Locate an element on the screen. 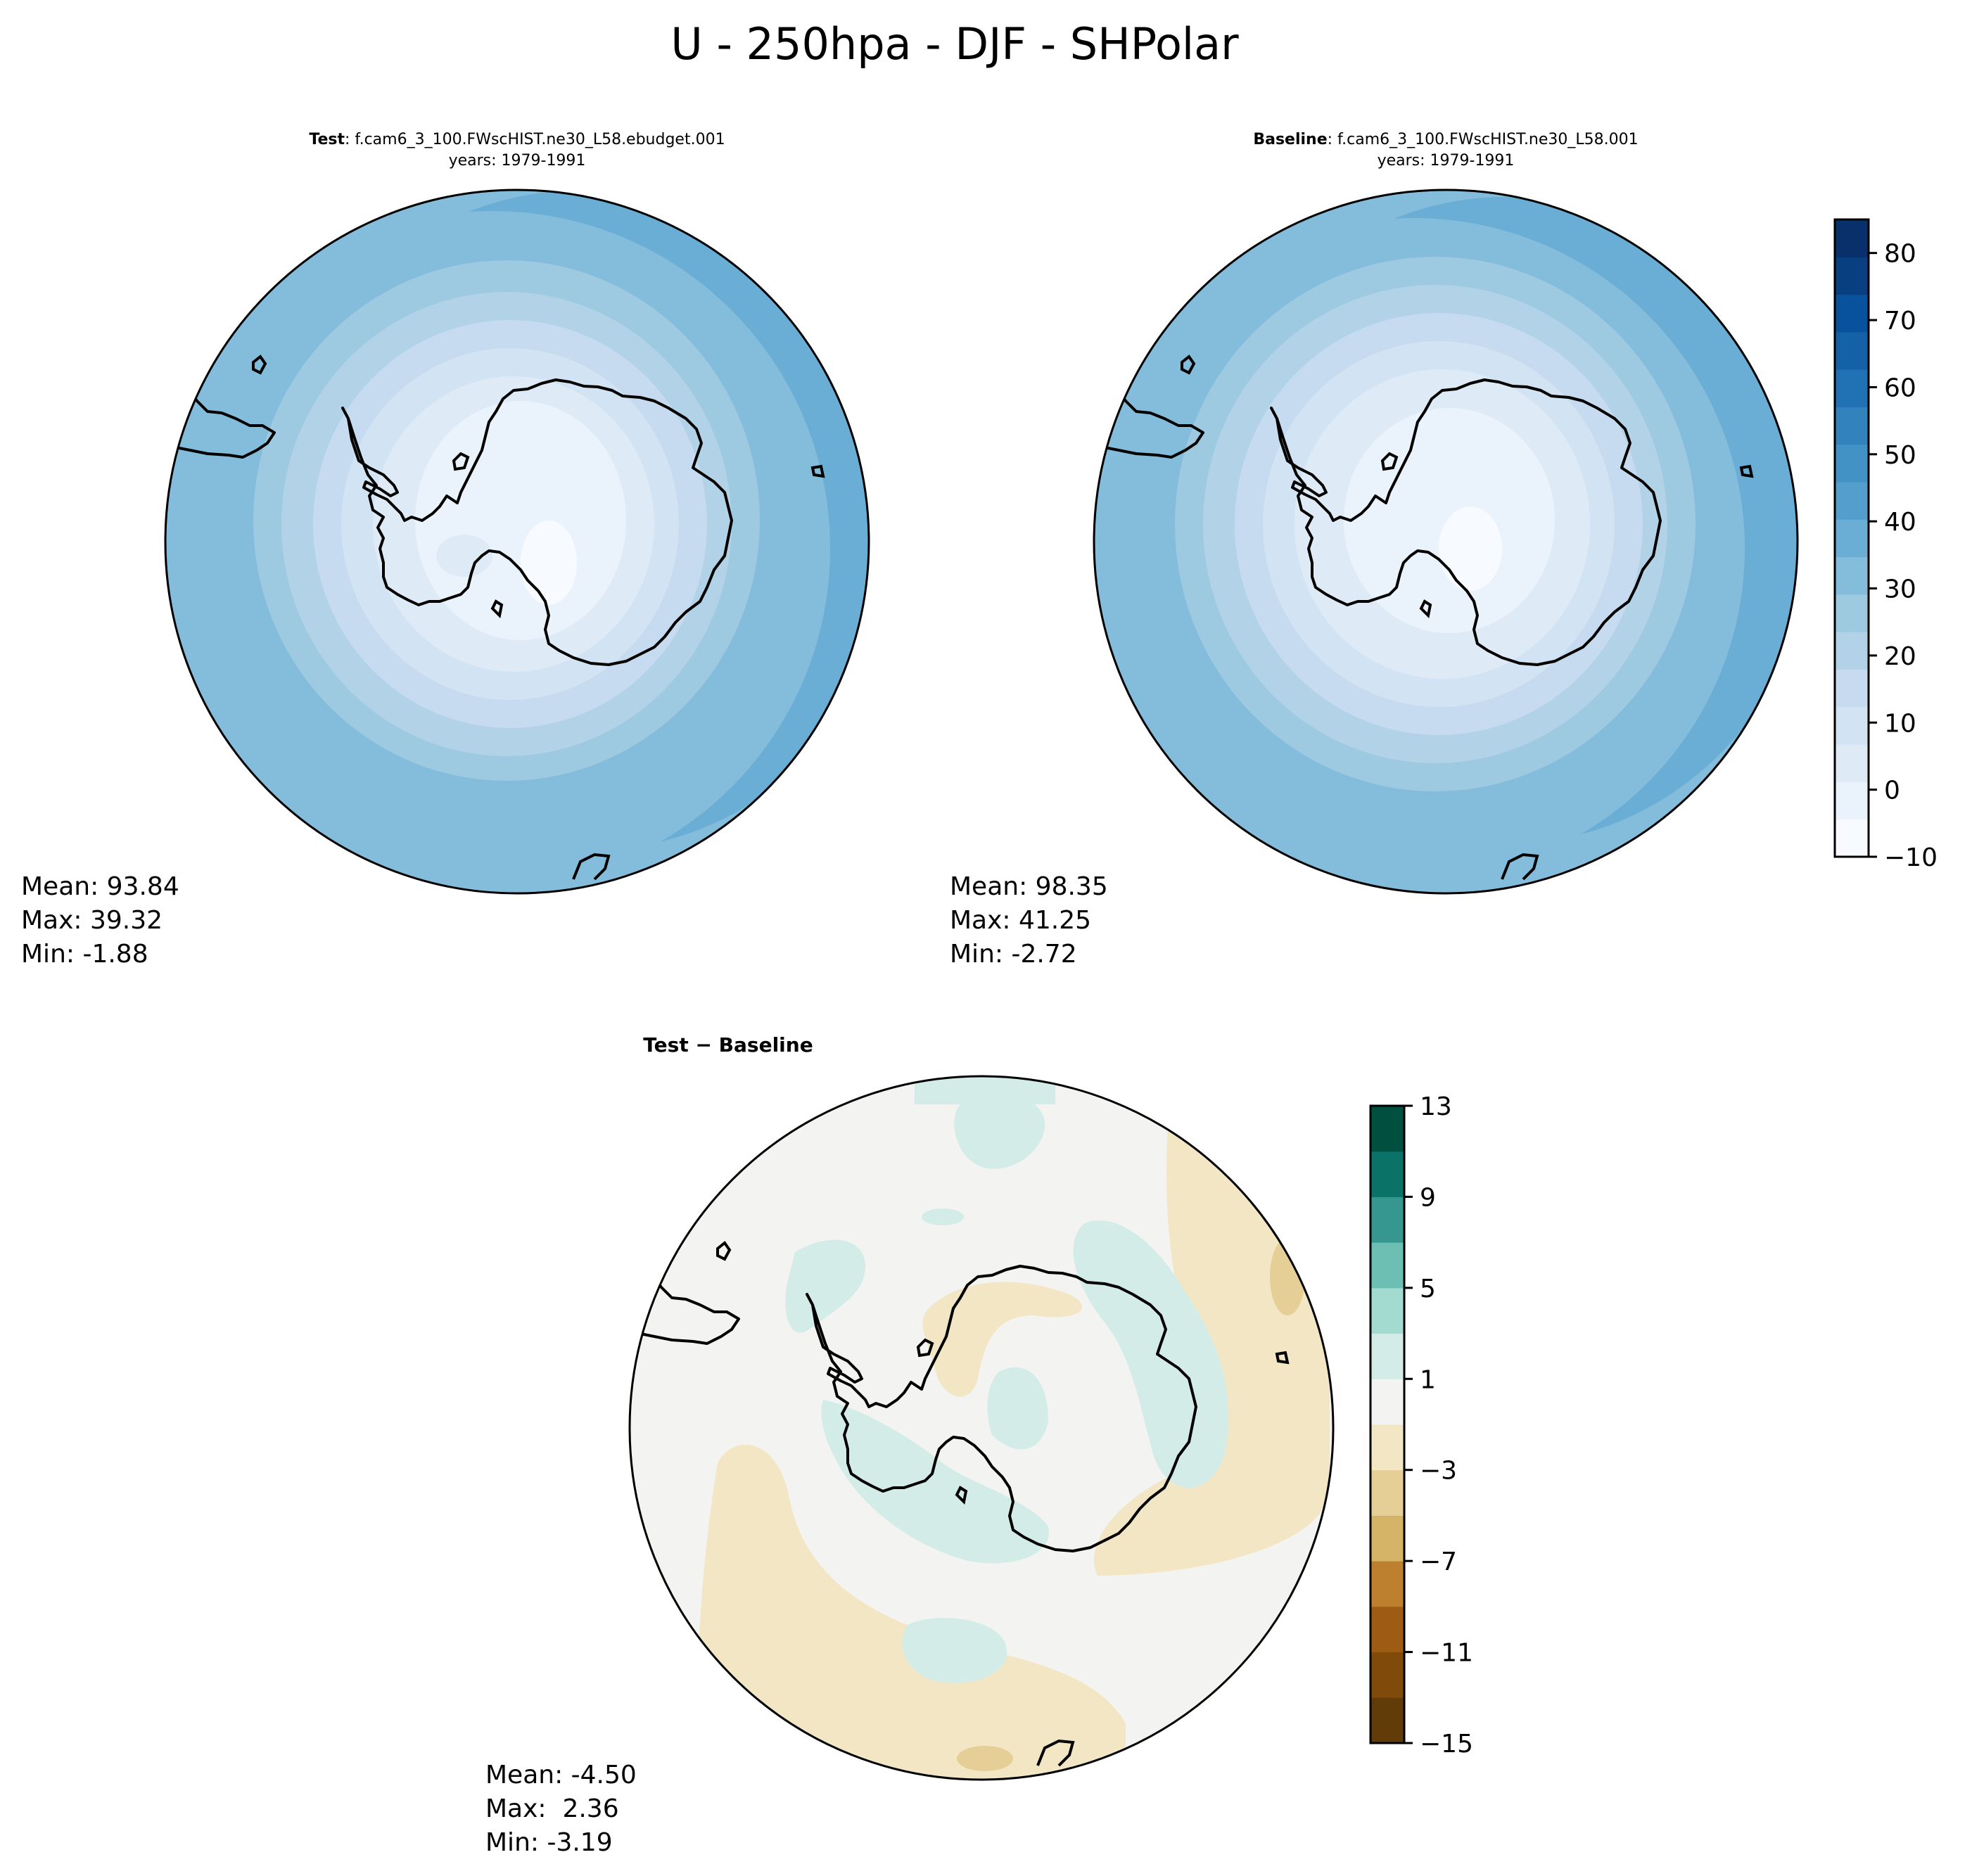  main-colorbar-tick-label: 20 is located at coordinates (1900, 656).